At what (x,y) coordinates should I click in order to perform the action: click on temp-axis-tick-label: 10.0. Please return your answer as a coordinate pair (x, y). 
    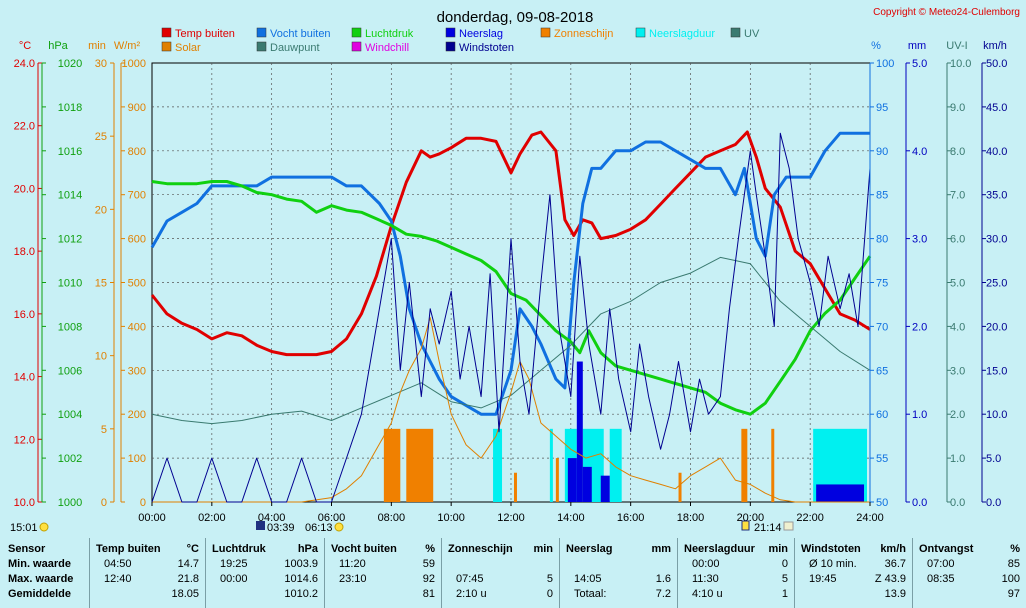
    Looking at the image, I should click on (24, 503).